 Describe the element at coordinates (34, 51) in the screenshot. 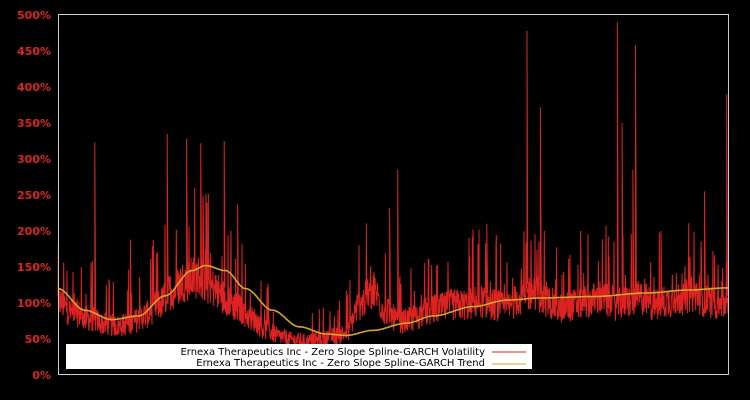

I see `y-tick-label: 450%` at that location.